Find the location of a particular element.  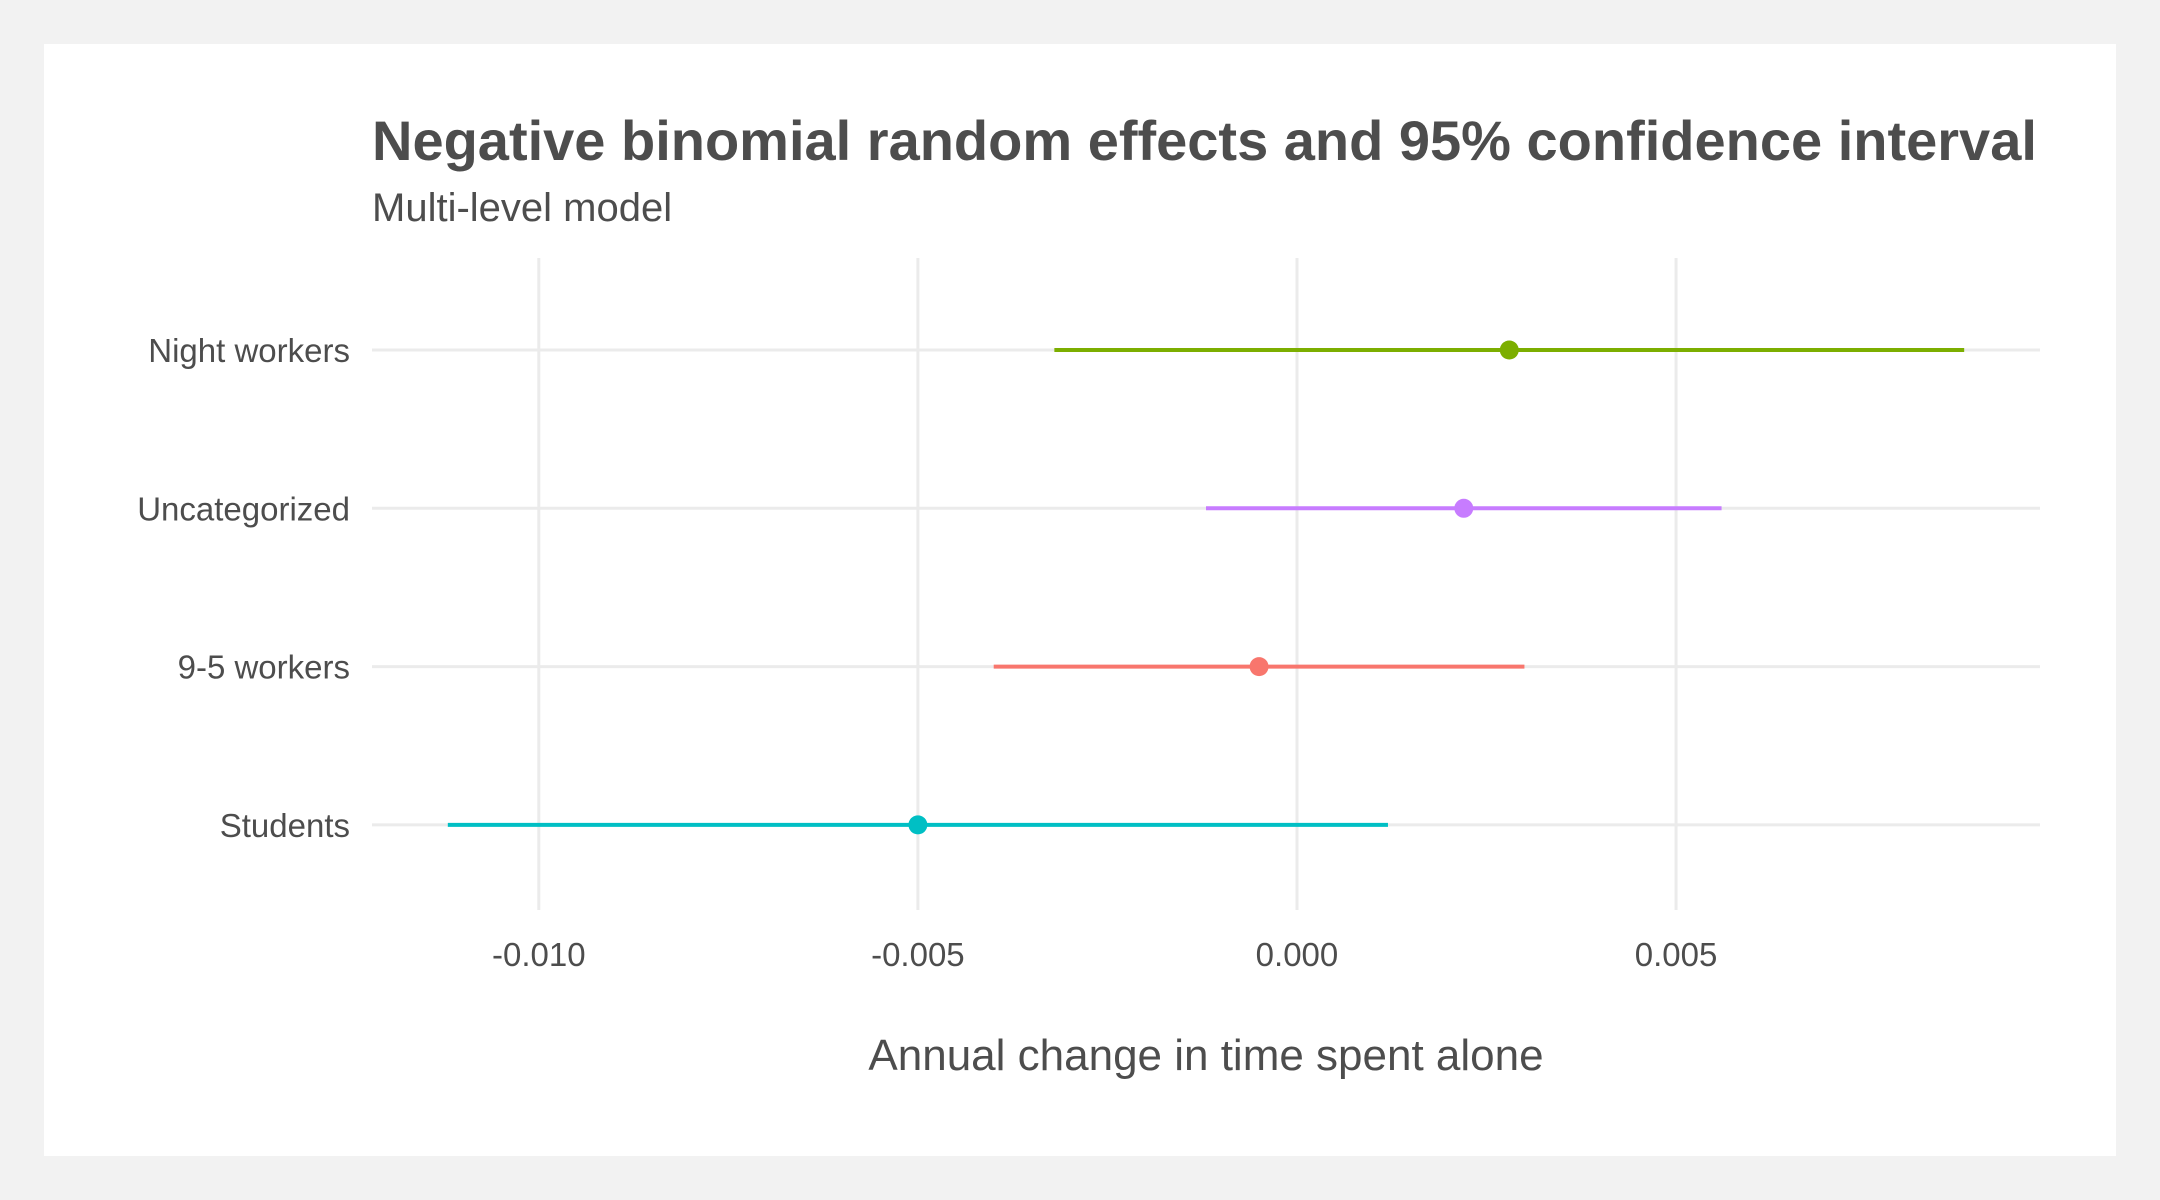

y-tick-label: Night workers is located at coordinates (249, 350).